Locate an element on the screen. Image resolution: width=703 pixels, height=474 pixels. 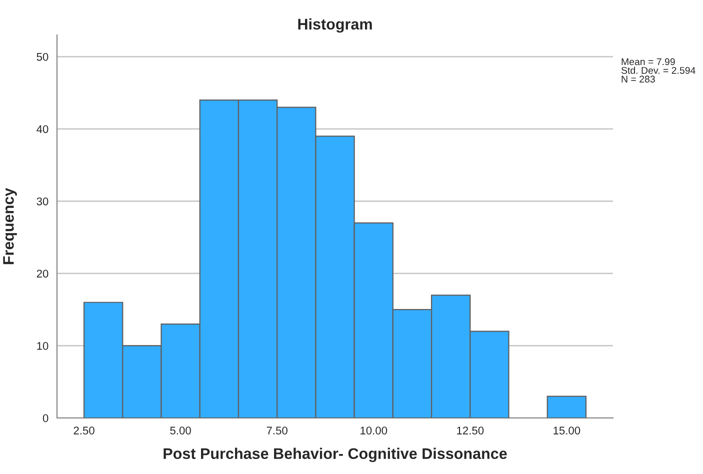
y-tick-label: 50 is located at coordinates (42, 56).